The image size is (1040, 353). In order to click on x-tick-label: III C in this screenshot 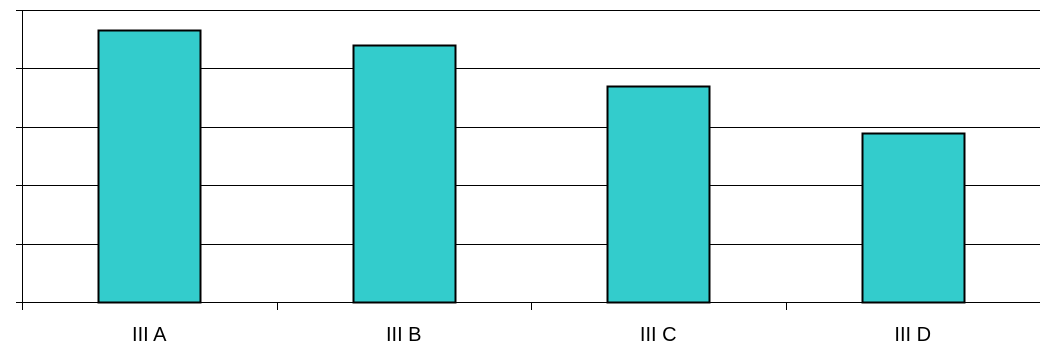, I will do `click(658, 335)`.